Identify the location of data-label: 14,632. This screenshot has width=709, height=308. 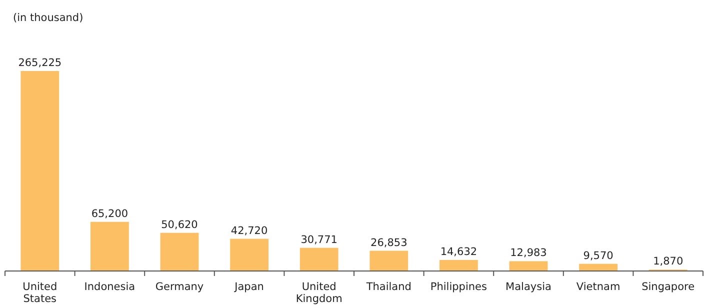
(459, 252).